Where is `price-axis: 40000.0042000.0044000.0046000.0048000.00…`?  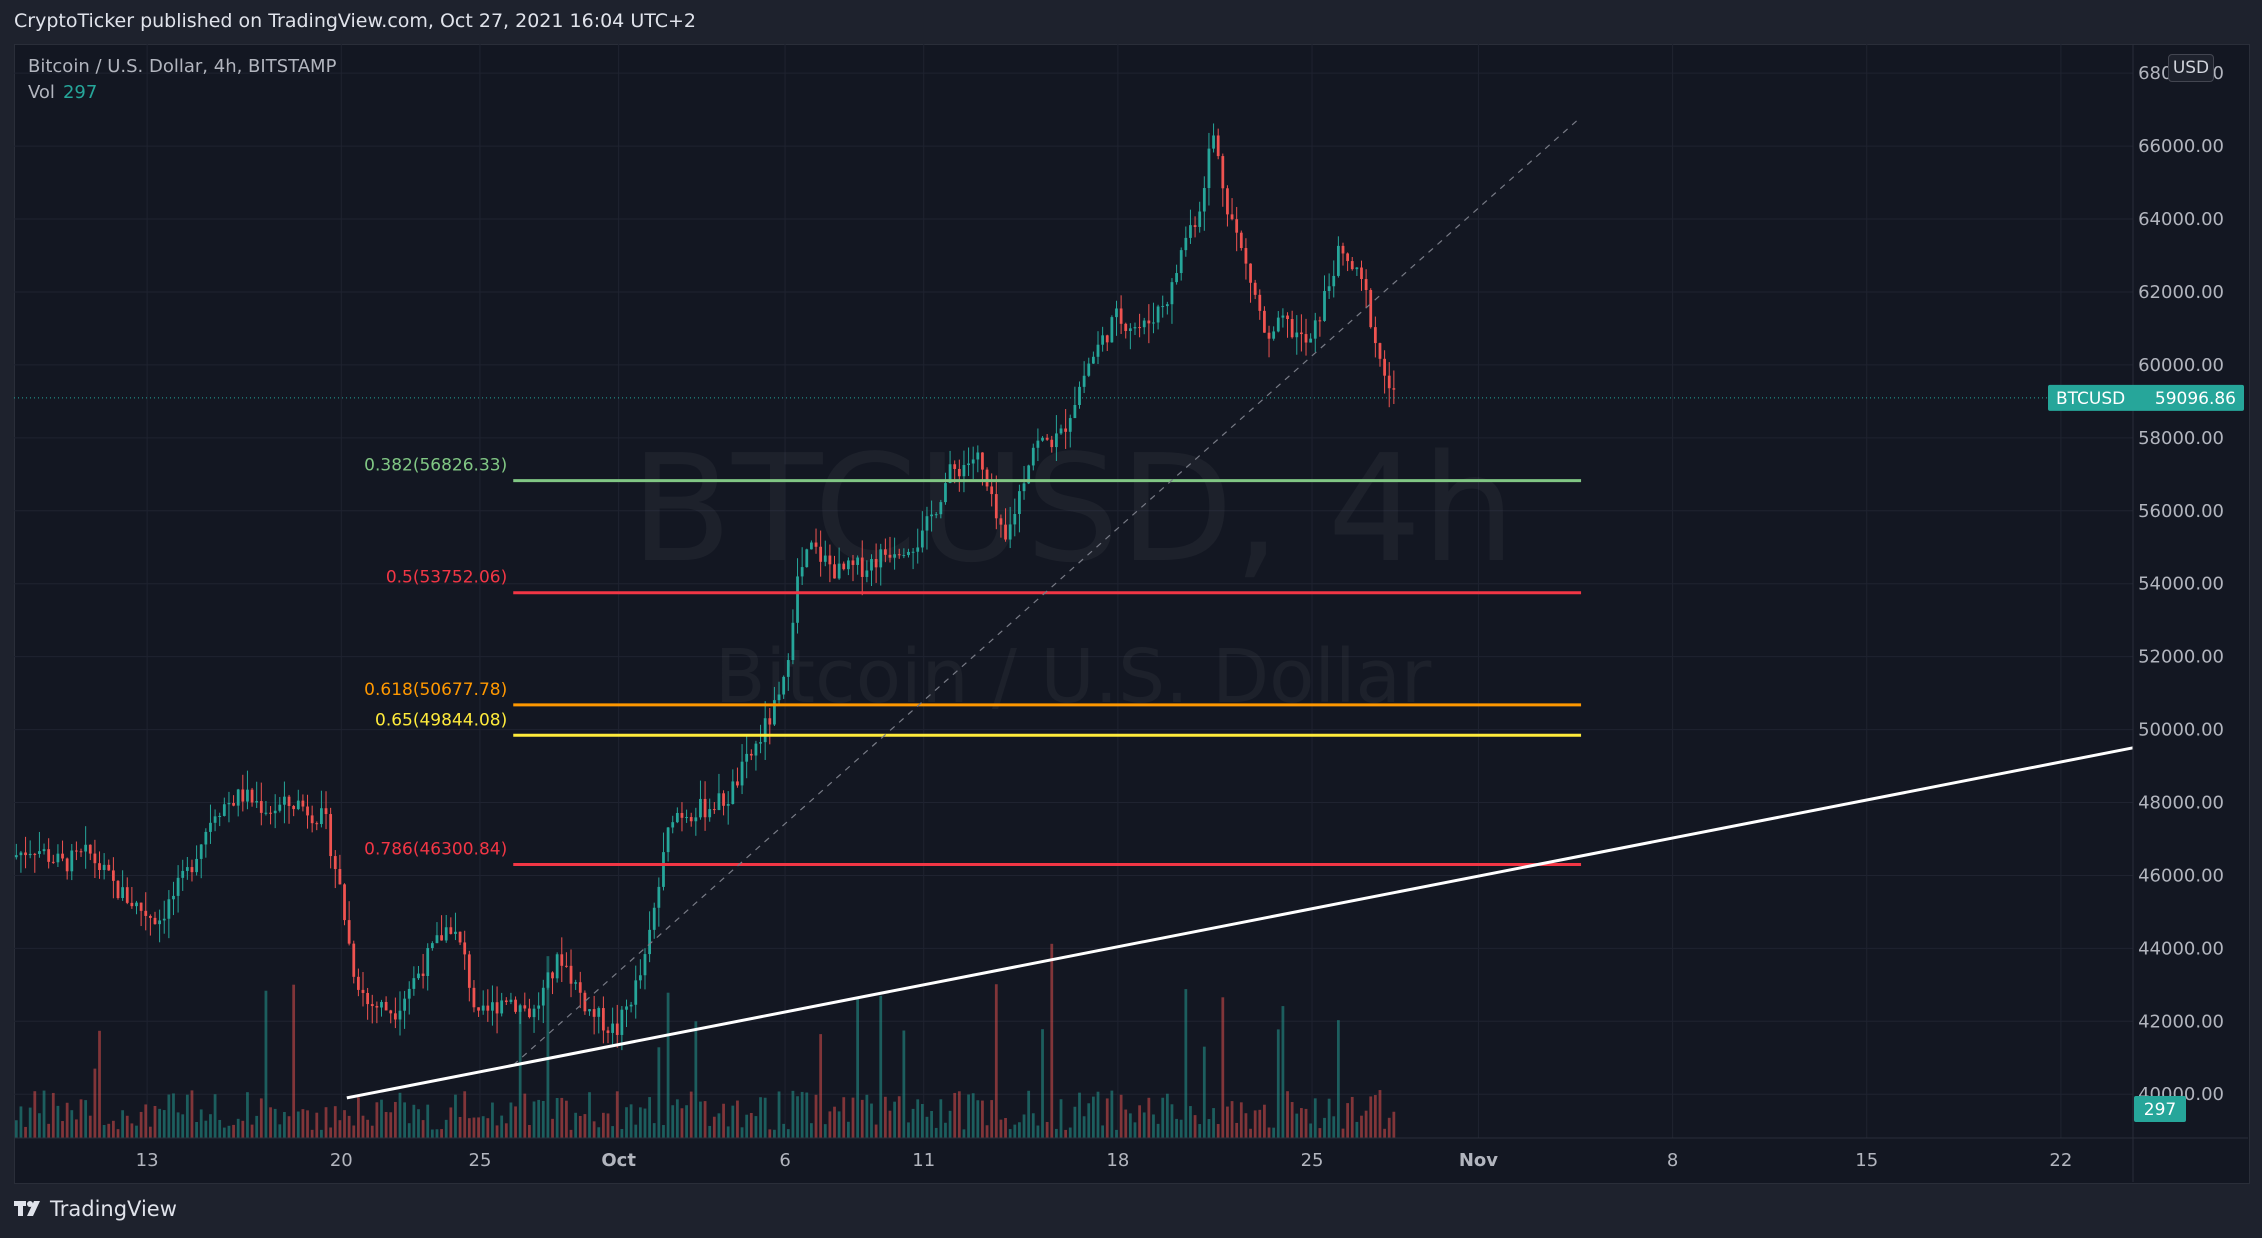
price-axis: 40000.0042000.0044000.0046000.0048000.00… is located at coordinates (2178, 613).